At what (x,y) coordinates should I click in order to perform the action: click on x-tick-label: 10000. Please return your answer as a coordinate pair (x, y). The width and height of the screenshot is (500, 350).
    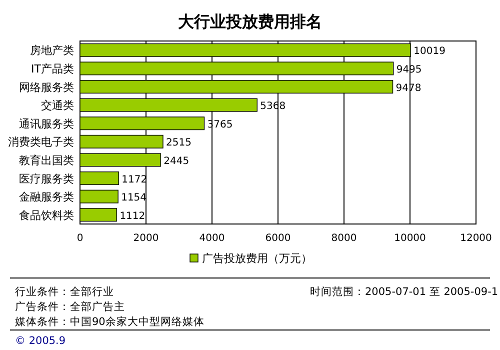
    Looking at the image, I should click on (410, 238).